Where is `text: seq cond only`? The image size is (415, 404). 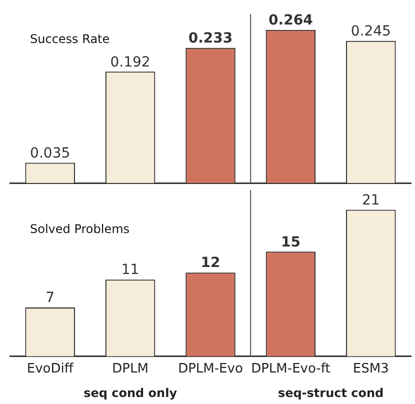 text: seq cond only is located at coordinates (131, 393).